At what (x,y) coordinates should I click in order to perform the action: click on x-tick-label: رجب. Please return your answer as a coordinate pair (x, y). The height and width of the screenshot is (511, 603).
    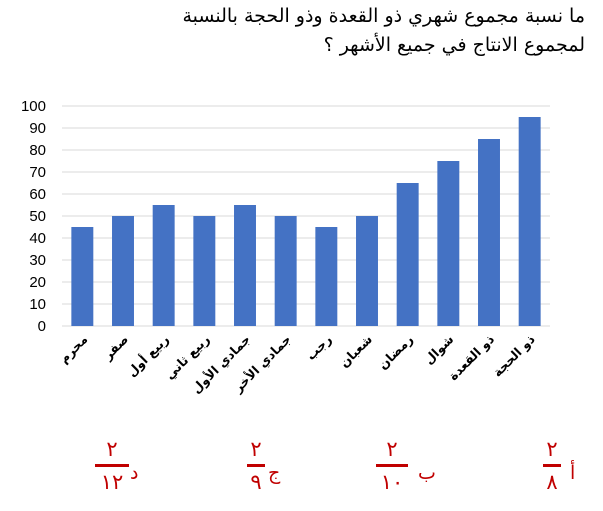
    Looking at the image, I should click on (318, 347).